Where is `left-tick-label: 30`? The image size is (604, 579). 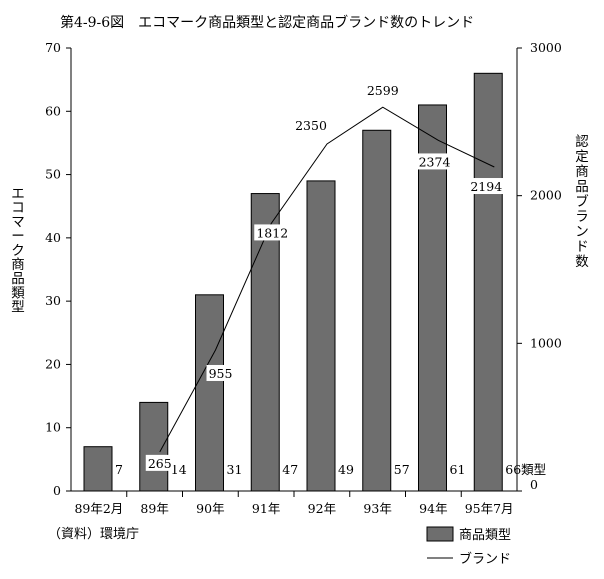 left-tick-label: 30 is located at coordinates (53, 300).